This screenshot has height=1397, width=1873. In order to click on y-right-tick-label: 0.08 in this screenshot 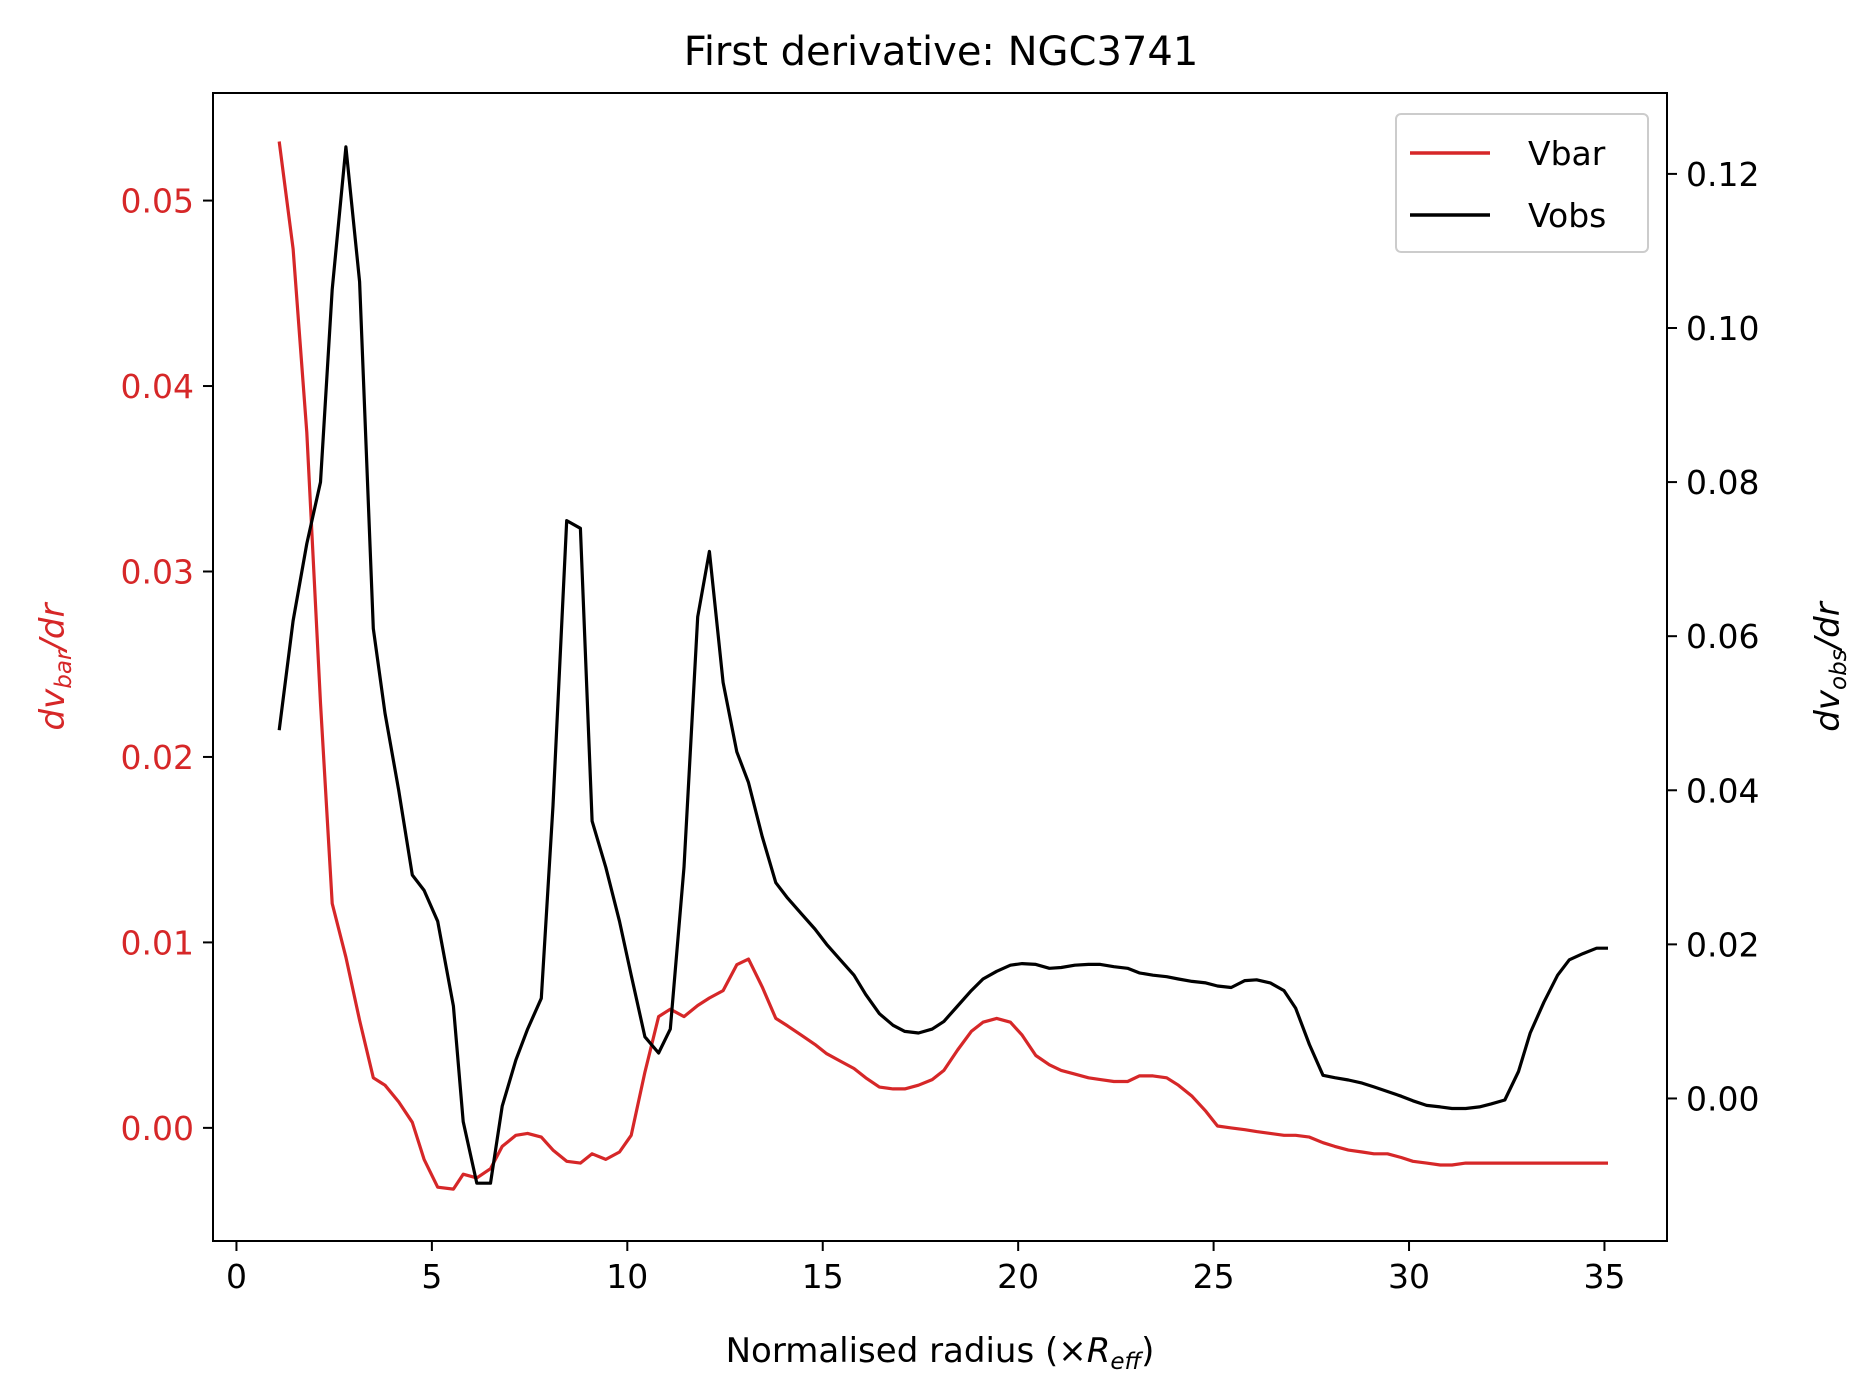, I will do `click(1722, 482)`.